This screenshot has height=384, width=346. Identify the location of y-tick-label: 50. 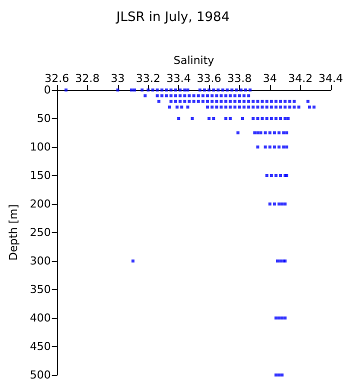
(43, 118).